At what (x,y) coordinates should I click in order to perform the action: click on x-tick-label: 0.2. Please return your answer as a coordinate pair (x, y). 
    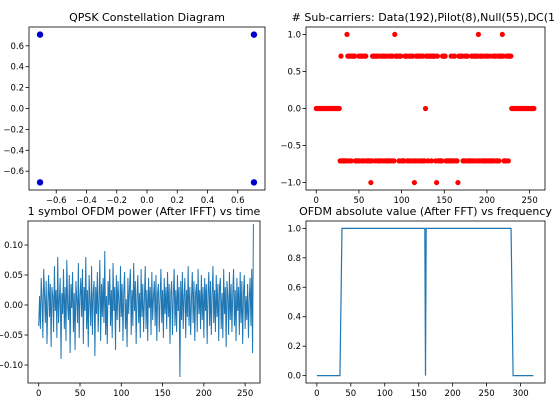
    Looking at the image, I should click on (177, 201).